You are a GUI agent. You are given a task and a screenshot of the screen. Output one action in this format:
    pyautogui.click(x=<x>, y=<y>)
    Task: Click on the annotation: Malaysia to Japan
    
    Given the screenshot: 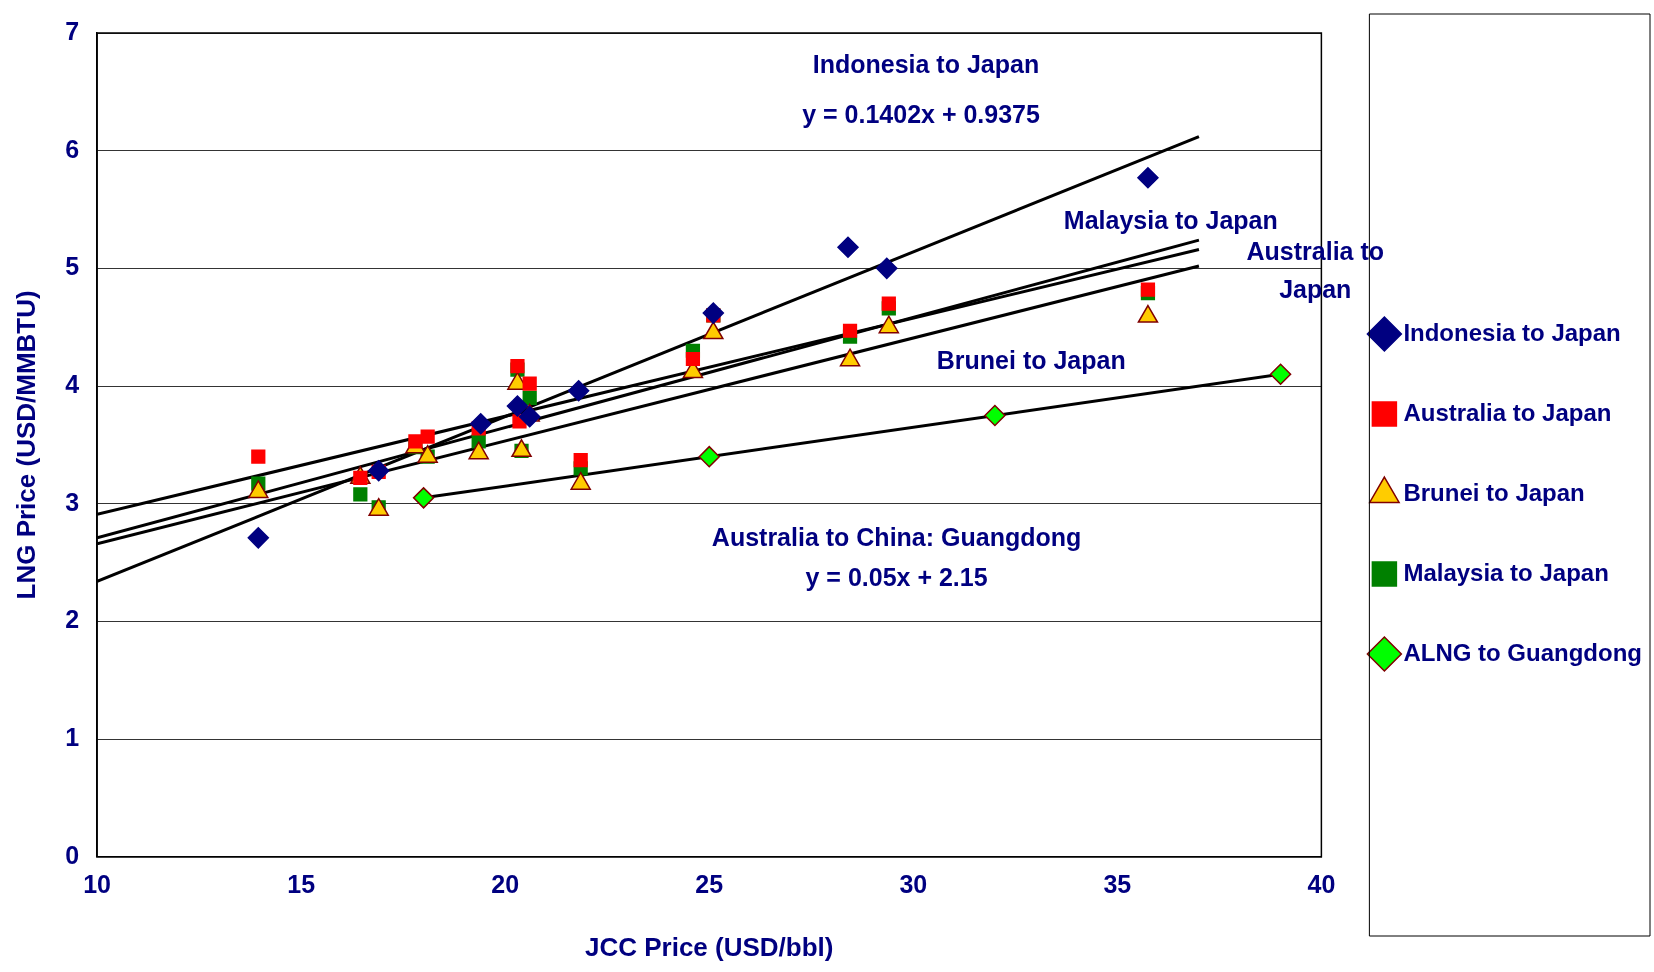 What is the action you would take?
    pyautogui.click(x=1170, y=219)
    